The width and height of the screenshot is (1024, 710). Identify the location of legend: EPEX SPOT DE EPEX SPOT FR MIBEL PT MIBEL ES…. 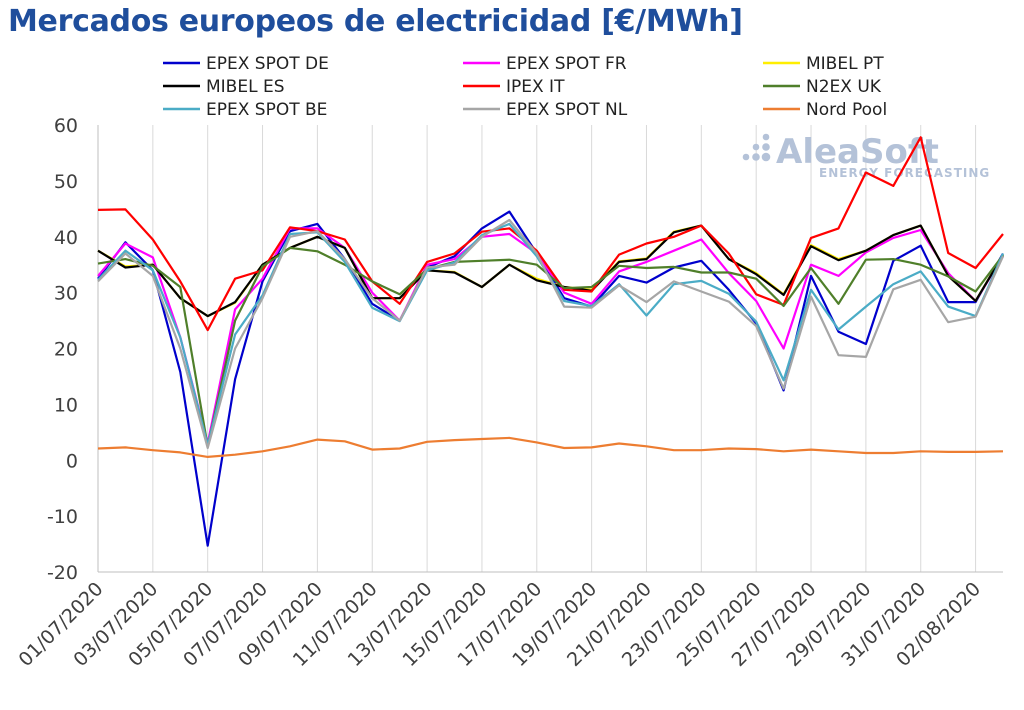
(525, 87).